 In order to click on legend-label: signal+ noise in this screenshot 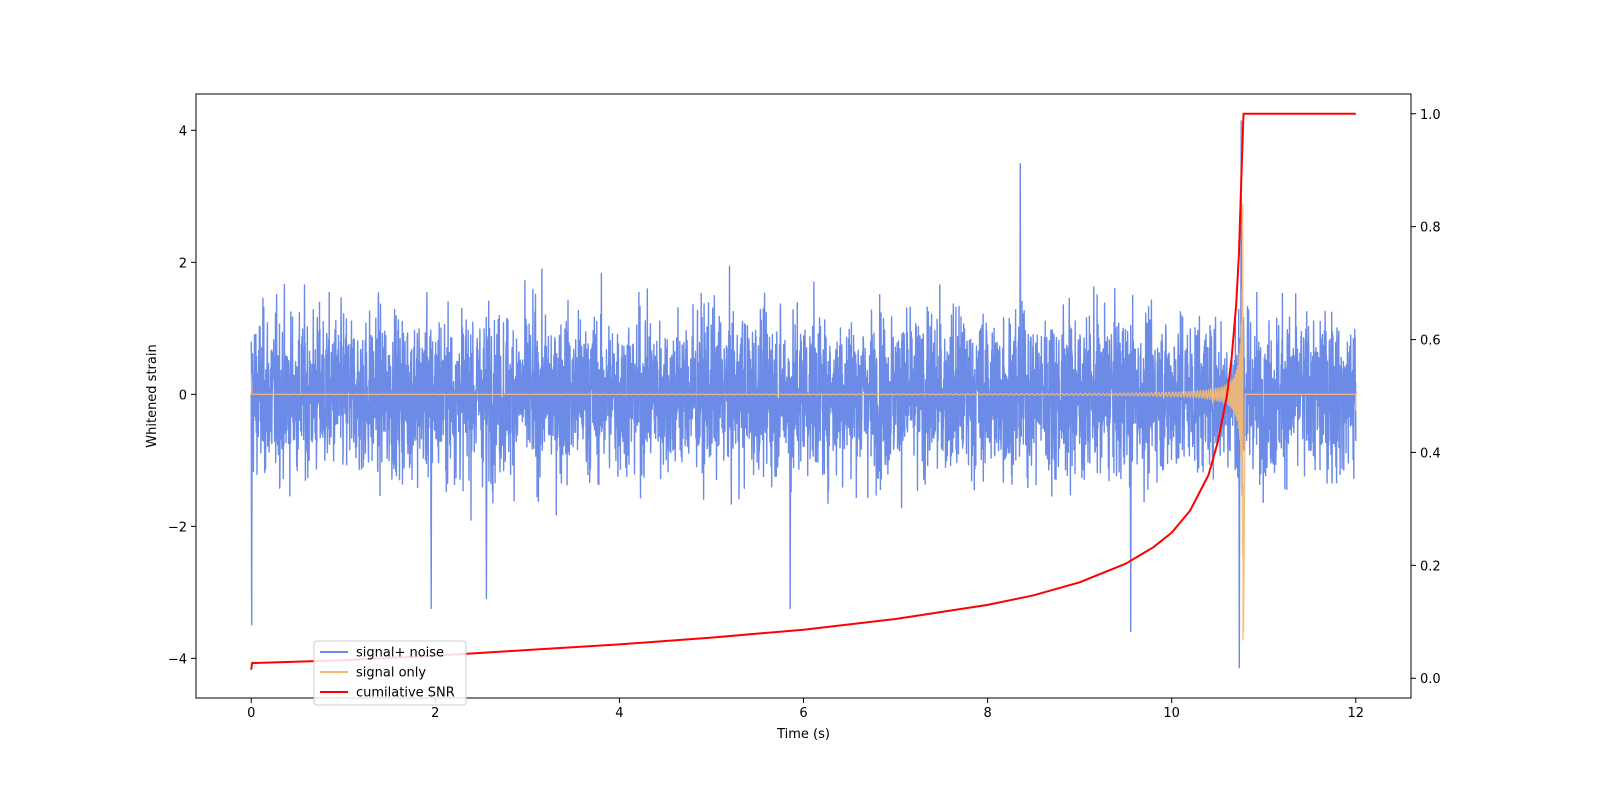, I will do `click(400, 653)`.